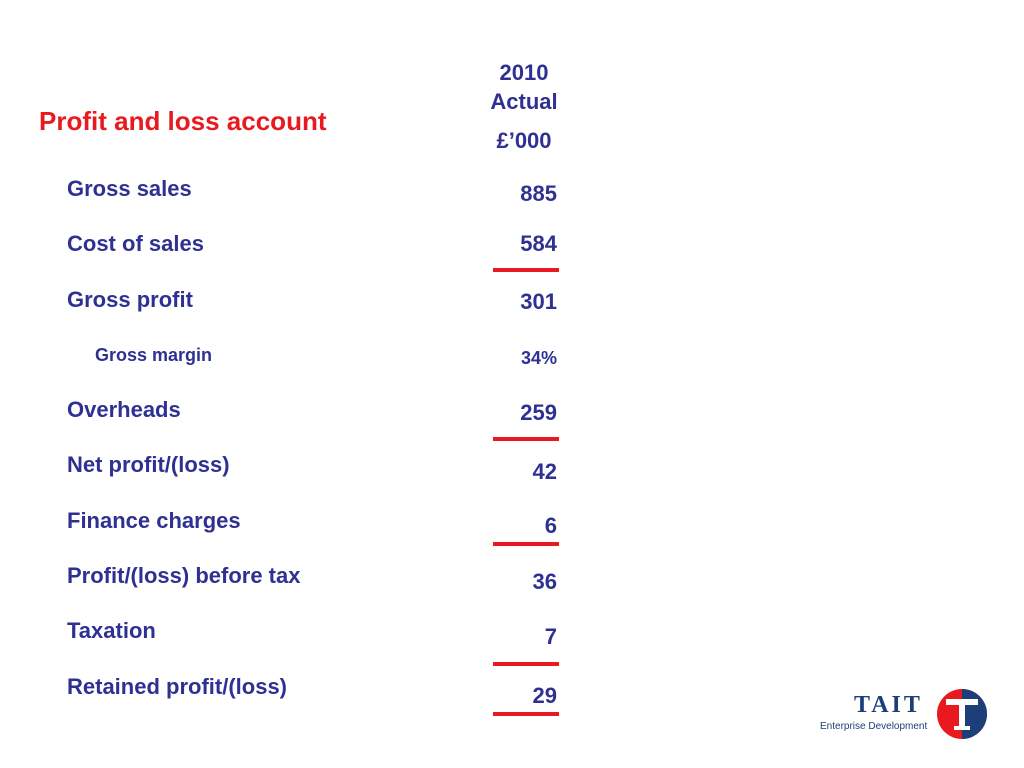  What do you see at coordinates (888, 705) in the screenshot?
I see `logo-wordmark: TAIT` at bounding box center [888, 705].